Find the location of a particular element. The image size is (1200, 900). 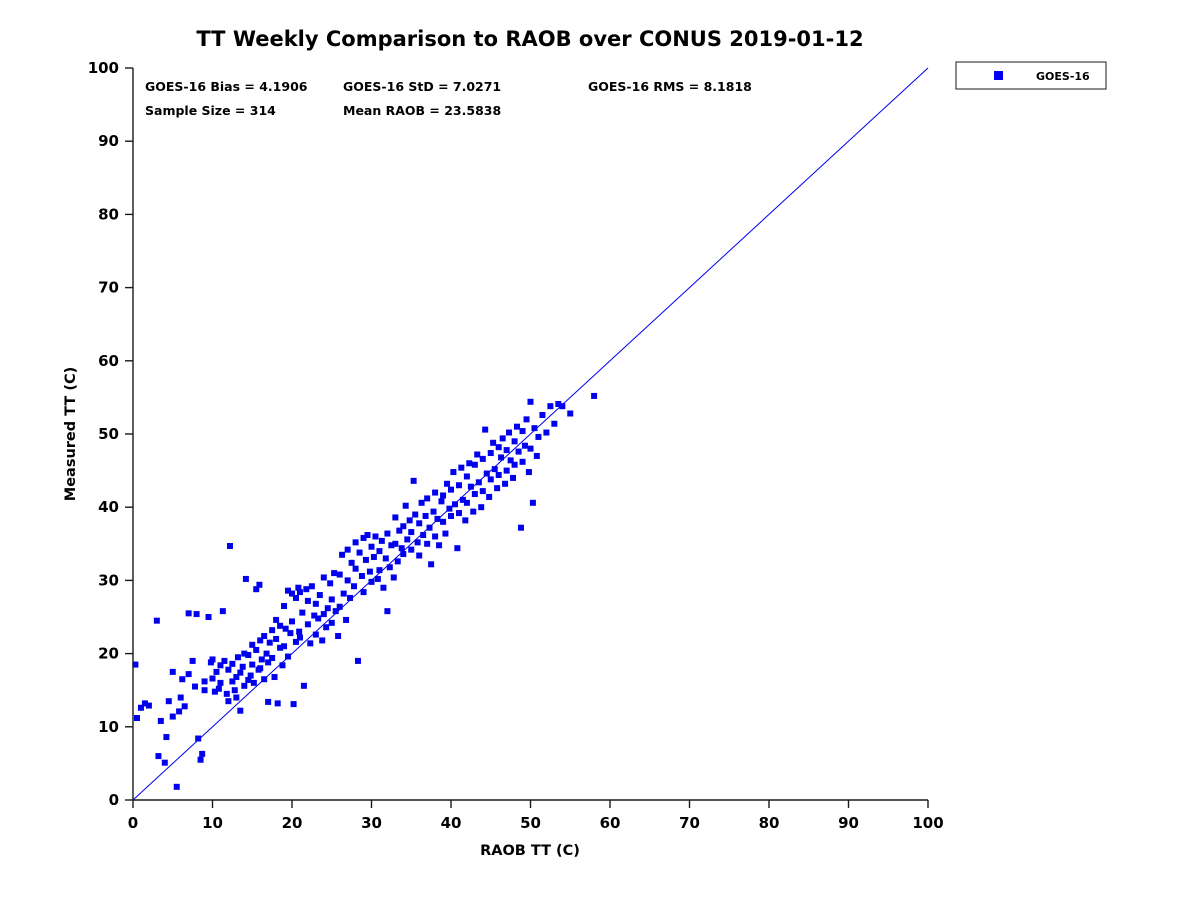

y-tick-label: 100 is located at coordinates (103, 68).